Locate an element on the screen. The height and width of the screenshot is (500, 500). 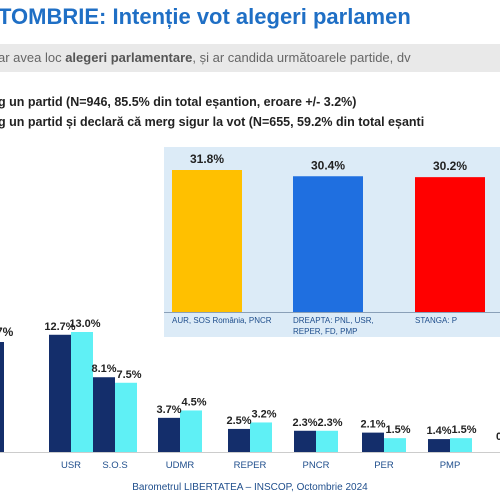
bloc-value-label: 30.4% is located at coordinates (328, 165).